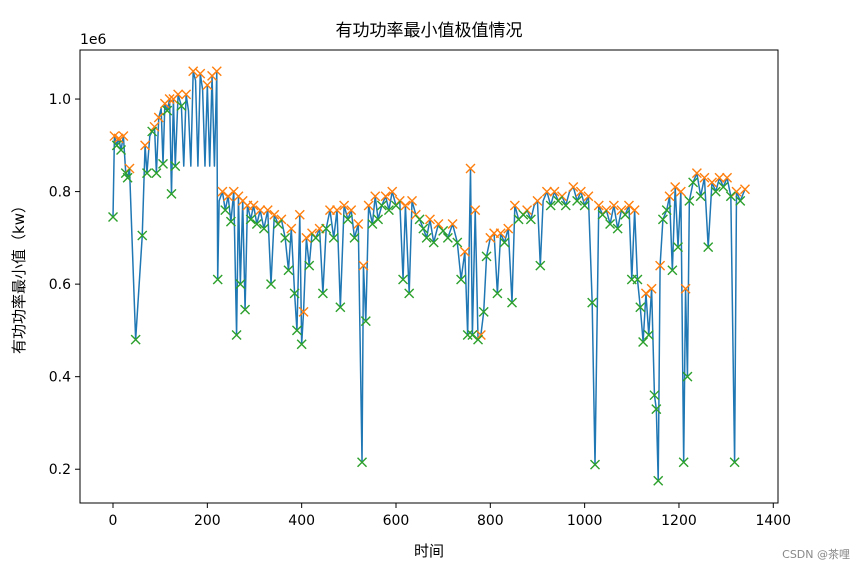 Image resolution: width=864 pixels, height=570 pixels. What do you see at coordinates (19, 276) in the screenshot?
I see `y-axis-label: 有功功率最小值（kw）` at bounding box center [19, 276].